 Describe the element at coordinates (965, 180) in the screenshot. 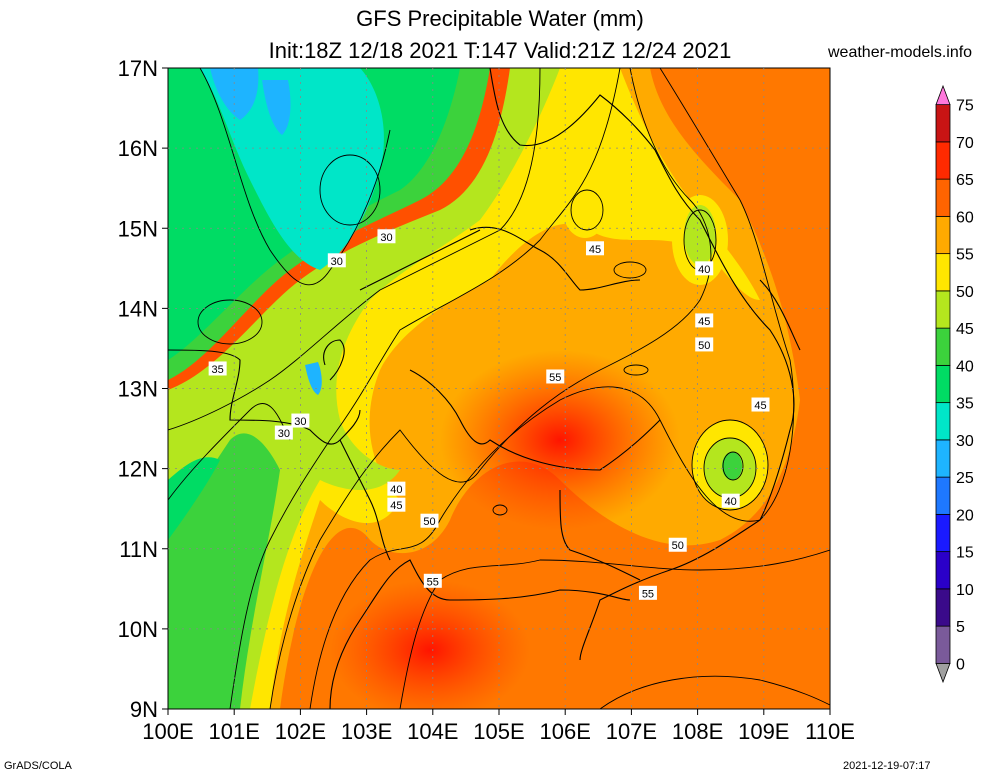

I see `colorbar-label: 65` at that location.